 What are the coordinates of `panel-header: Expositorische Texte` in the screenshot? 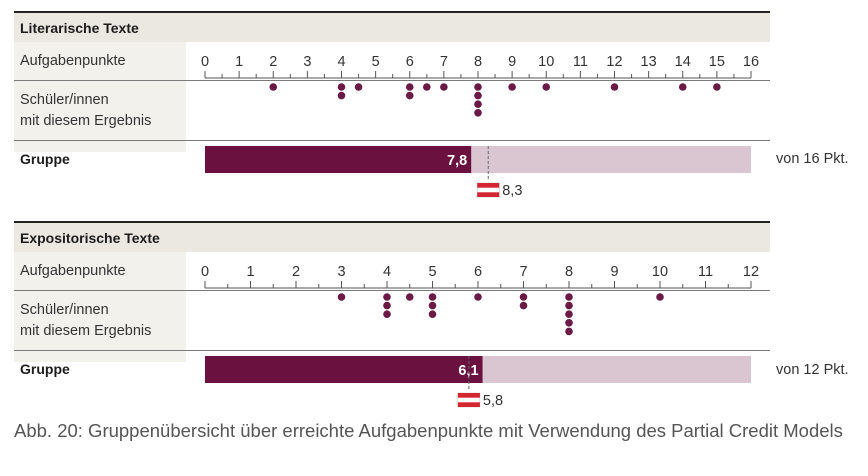 It's located at (392, 236).